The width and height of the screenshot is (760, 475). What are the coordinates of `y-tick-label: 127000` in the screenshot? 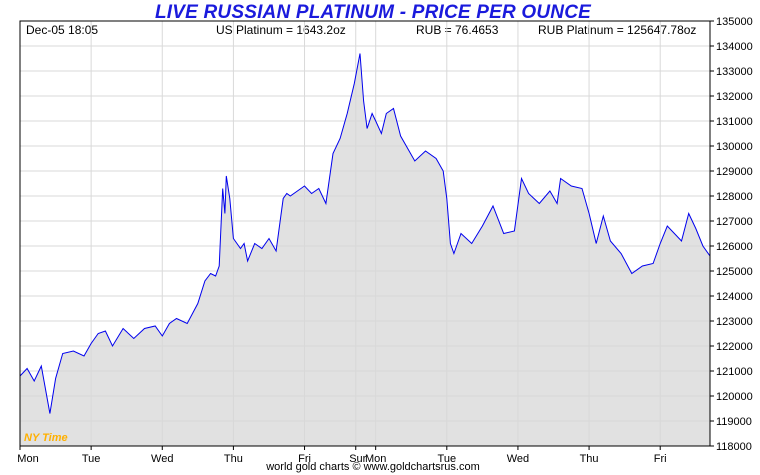 It's located at (734, 222).